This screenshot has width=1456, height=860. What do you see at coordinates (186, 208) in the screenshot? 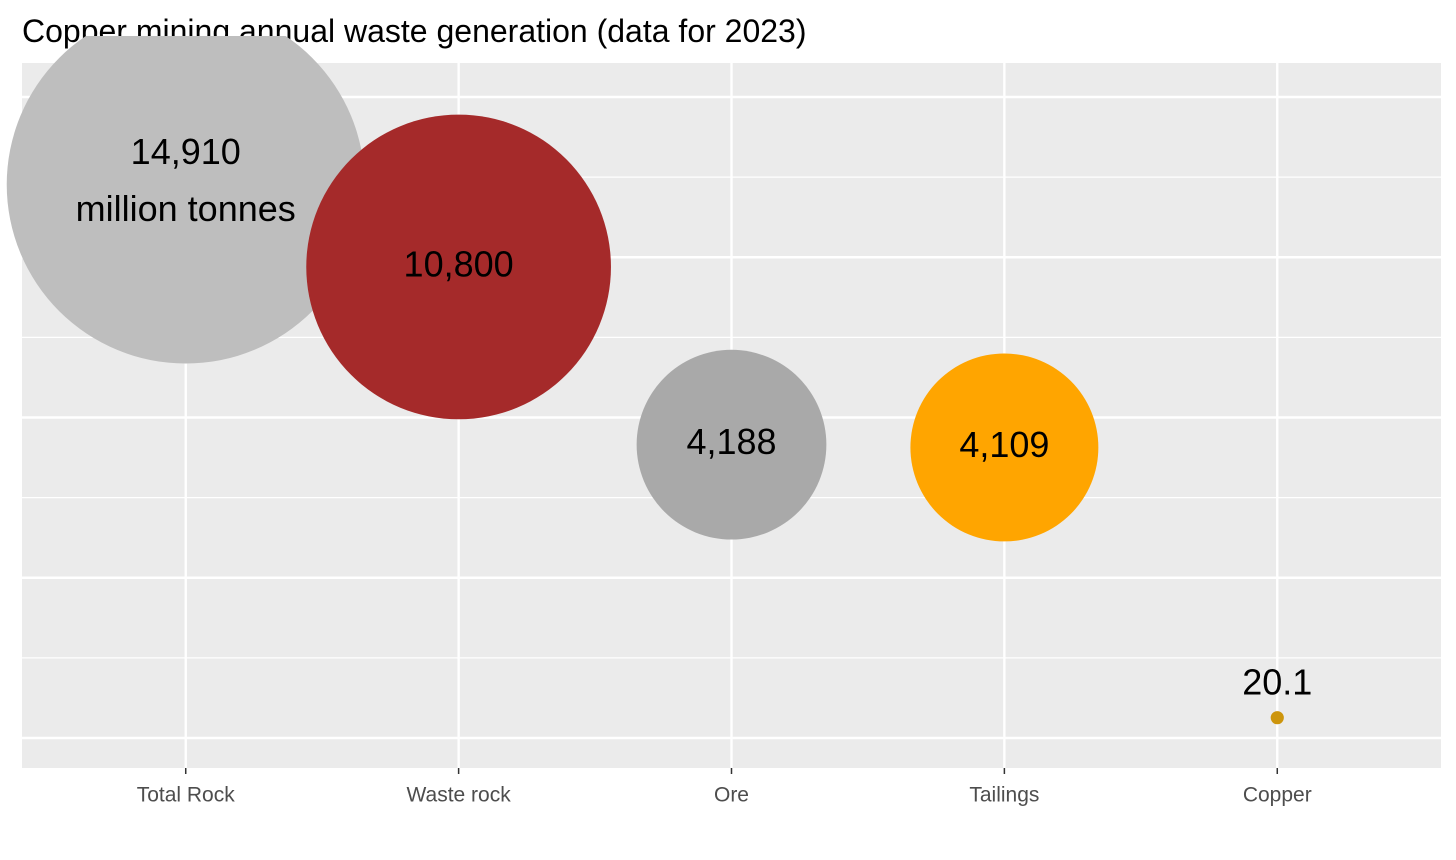
I see `unit-label: million tonnes` at bounding box center [186, 208].